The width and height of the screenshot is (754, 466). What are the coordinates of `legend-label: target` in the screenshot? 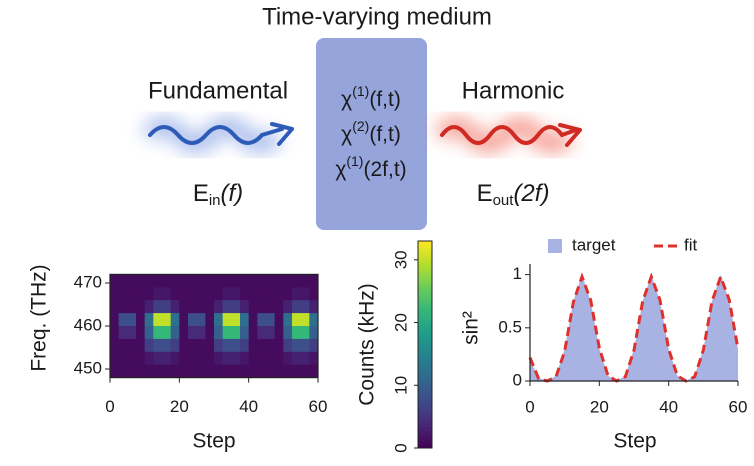 It's located at (594, 244).